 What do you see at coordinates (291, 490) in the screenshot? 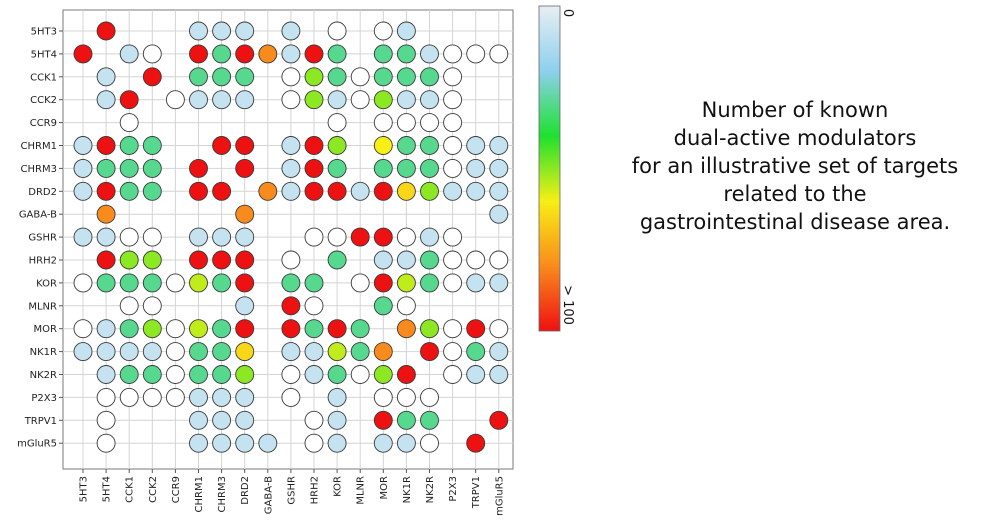
I see `column-label-gshr: GSHR` at bounding box center [291, 490].